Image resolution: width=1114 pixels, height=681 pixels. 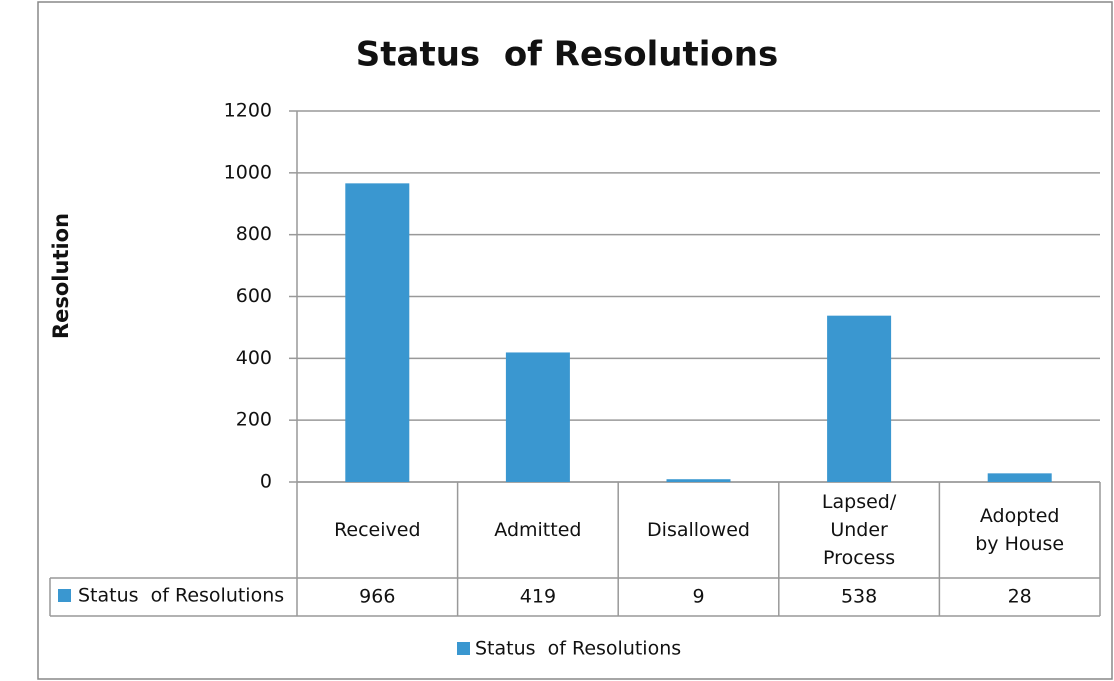 What do you see at coordinates (377, 597) in the screenshot?
I see `table-value: 966` at bounding box center [377, 597].